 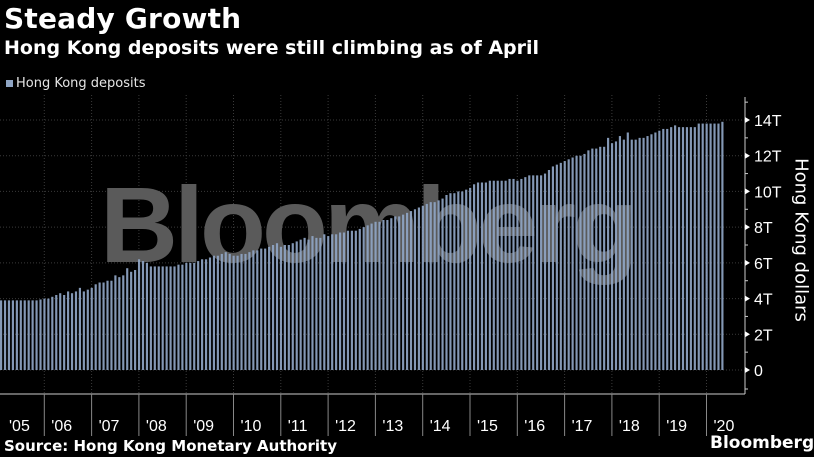 I want to click on svg-text: 10T, so click(x=768, y=192).